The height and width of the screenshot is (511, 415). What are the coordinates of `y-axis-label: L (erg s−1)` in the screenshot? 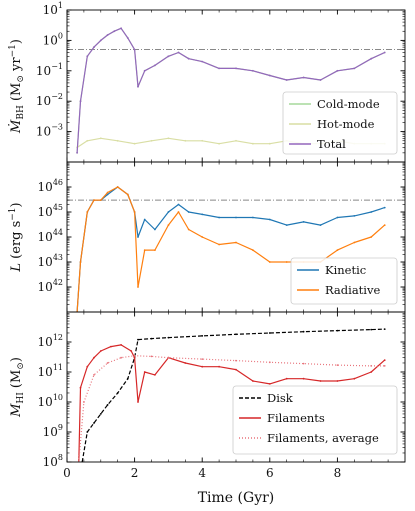 It's located at (16, 237).